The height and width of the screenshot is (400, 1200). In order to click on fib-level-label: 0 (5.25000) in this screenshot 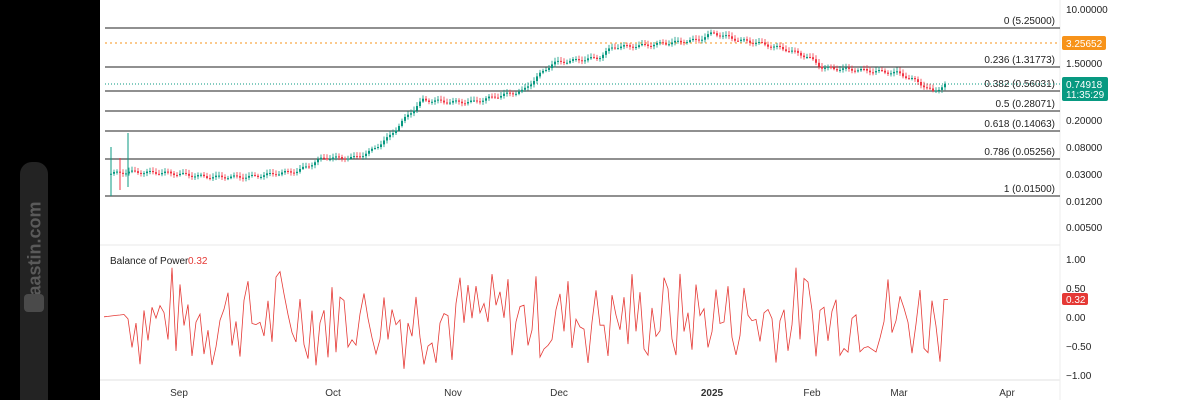, I will do `click(1029, 21)`.